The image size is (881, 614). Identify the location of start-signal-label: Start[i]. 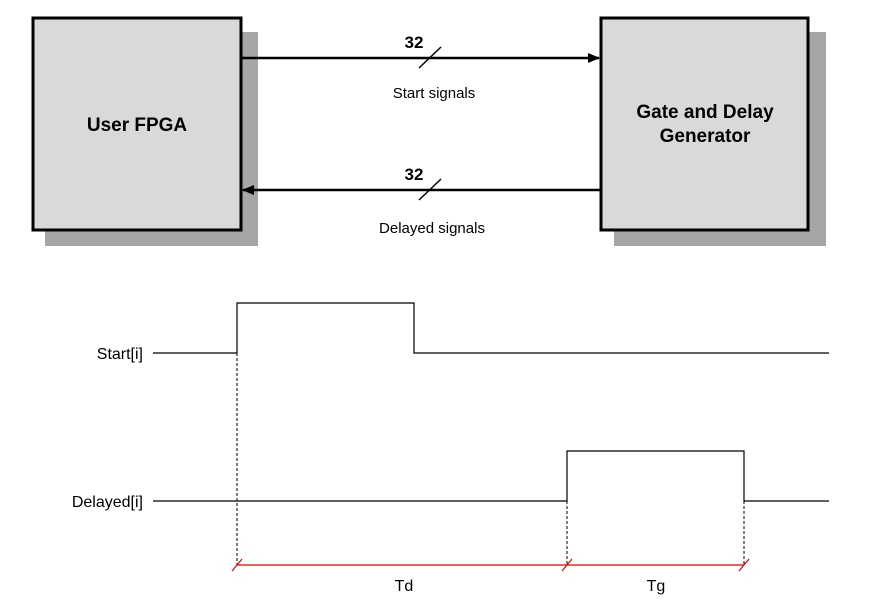
(120, 354).